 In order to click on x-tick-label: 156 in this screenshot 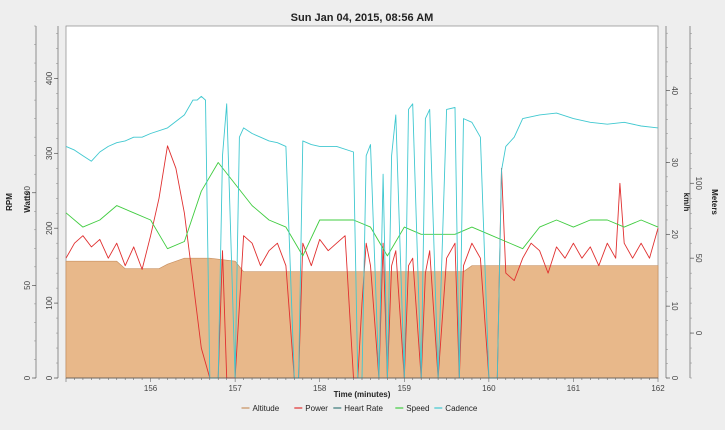, I will do `click(151, 388)`.